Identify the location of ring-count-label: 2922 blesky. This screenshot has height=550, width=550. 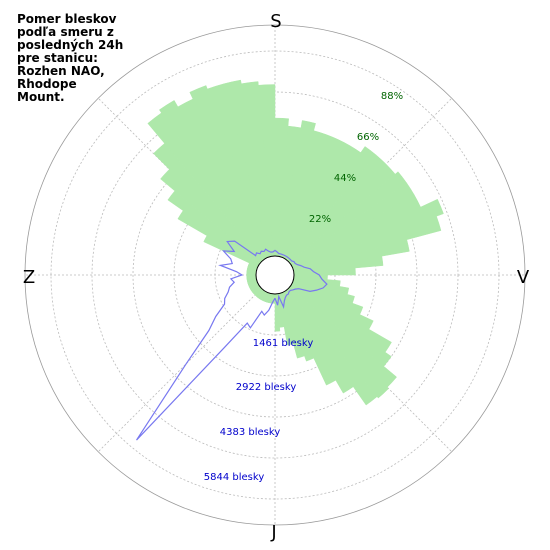
(266, 387).